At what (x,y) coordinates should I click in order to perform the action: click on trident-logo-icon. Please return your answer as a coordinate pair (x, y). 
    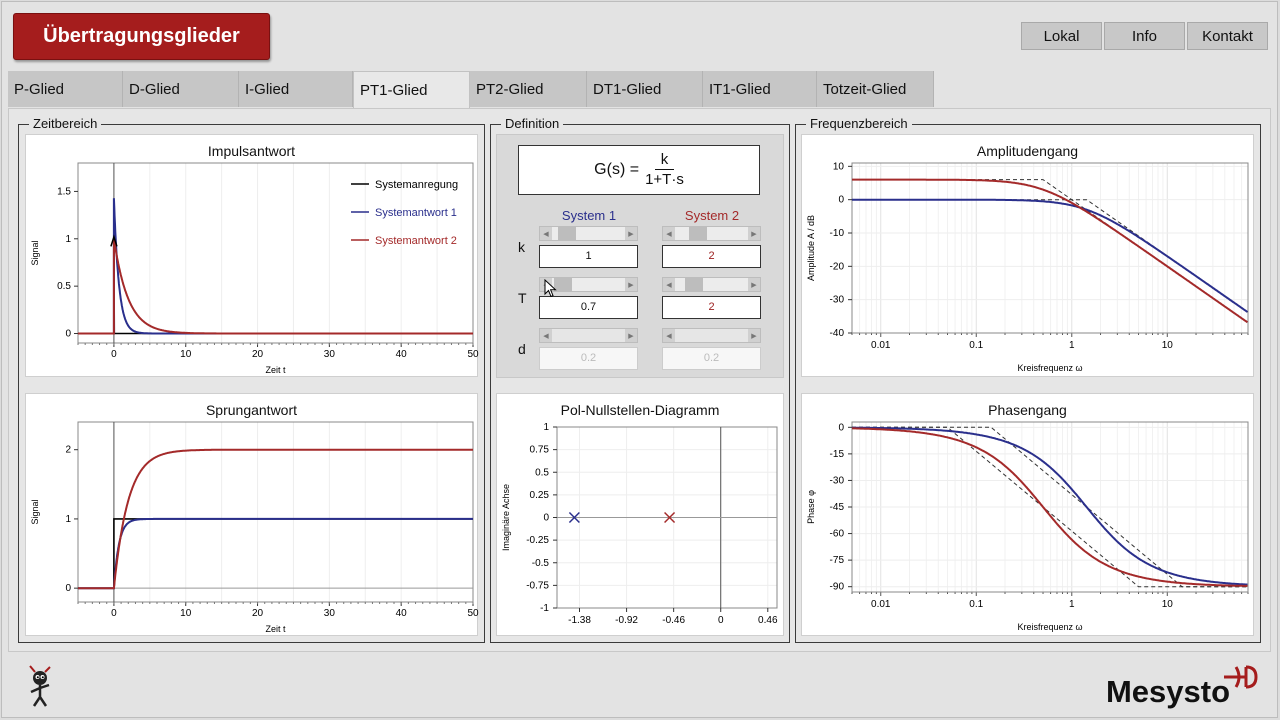
    Looking at the image, I should click on (1241, 677).